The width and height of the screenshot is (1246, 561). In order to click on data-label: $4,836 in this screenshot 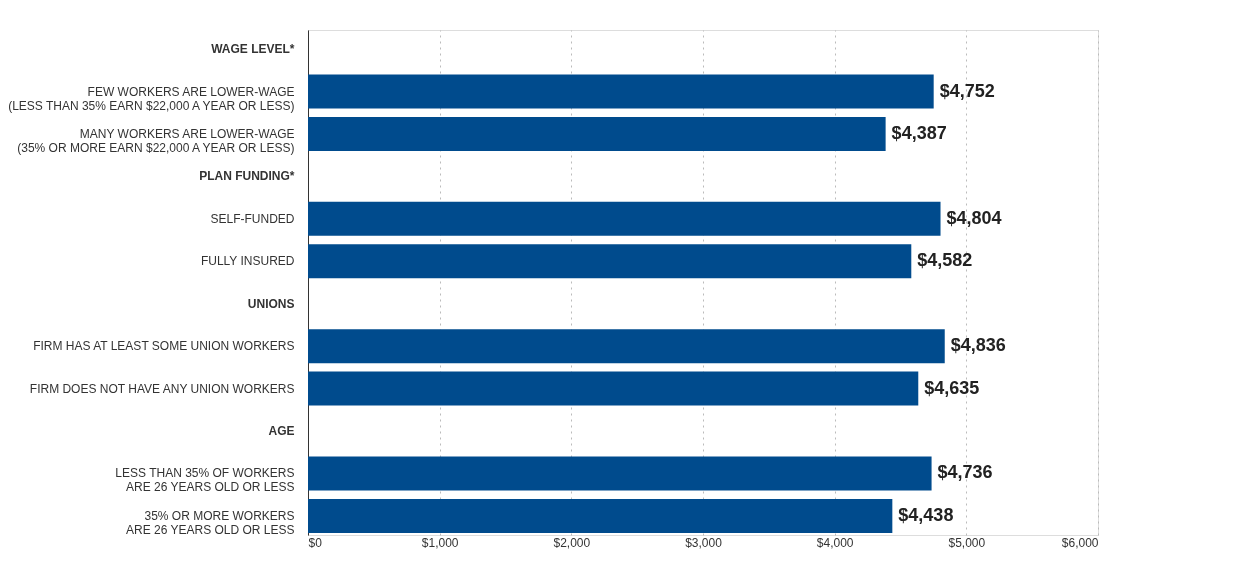, I will do `click(978, 345)`.